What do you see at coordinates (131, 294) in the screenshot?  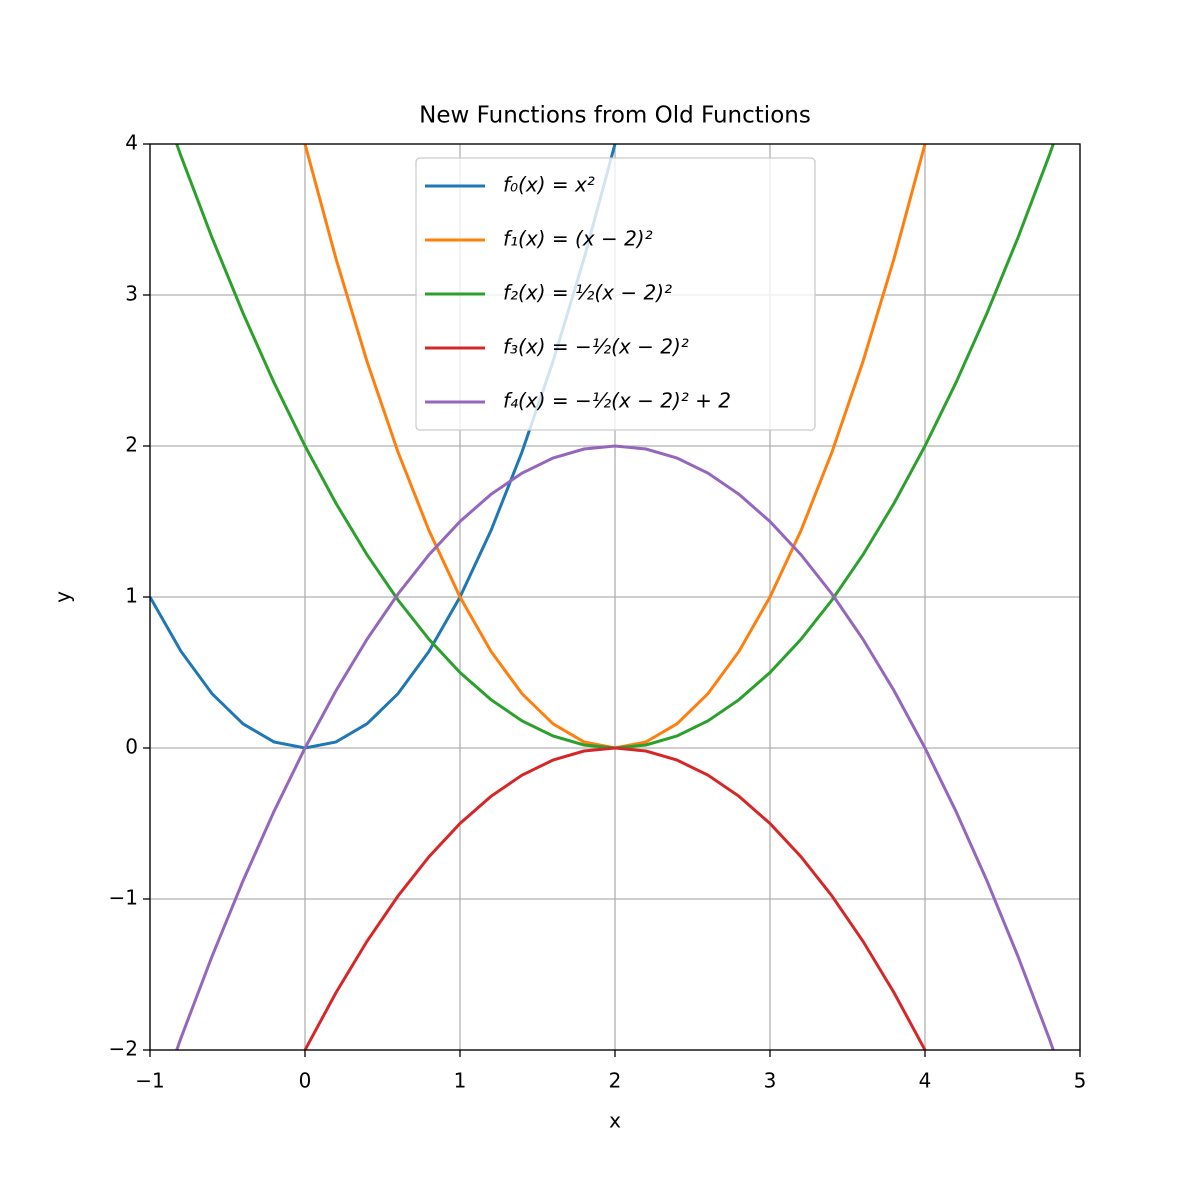 I see `y-tick-label: 3` at bounding box center [131, 294].